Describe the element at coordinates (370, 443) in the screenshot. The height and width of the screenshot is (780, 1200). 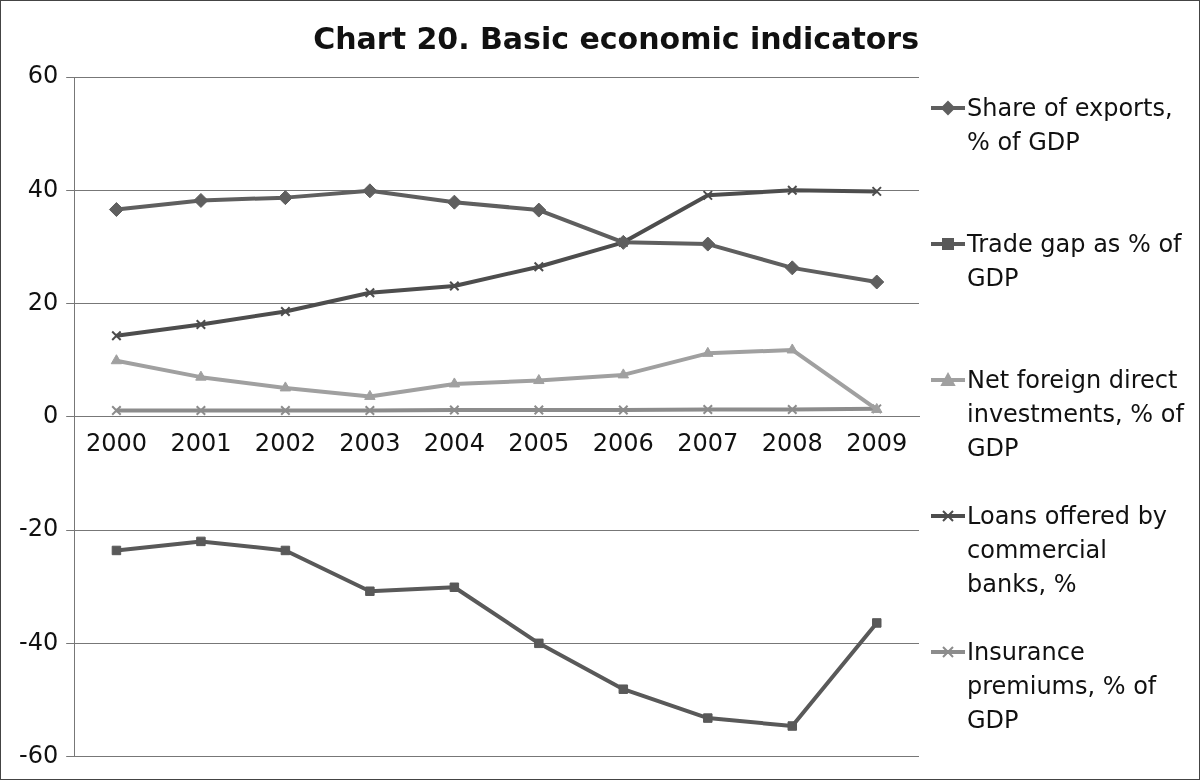
I see `x-tick-label: 2003` at that location.